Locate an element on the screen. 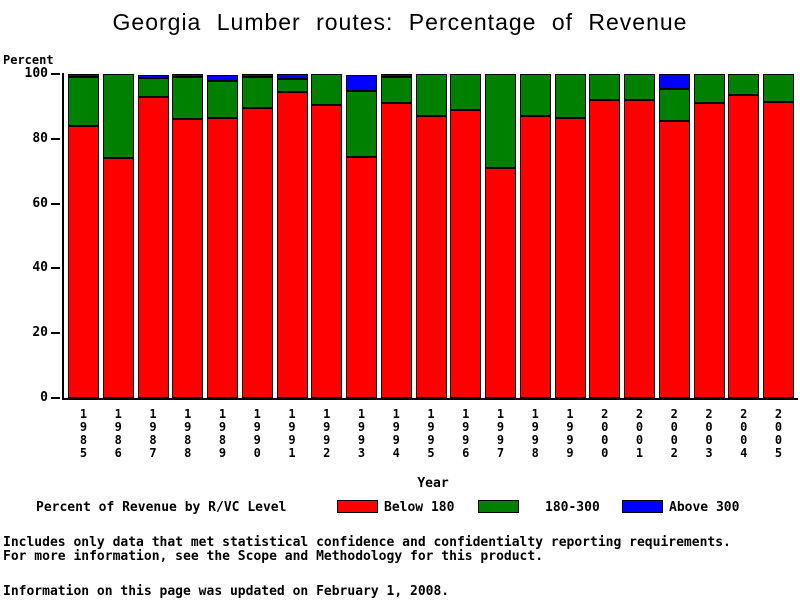 This screenshot has height=600, width=800. legend-label-above-300: Above 300 is located at coordinates (704, 507).